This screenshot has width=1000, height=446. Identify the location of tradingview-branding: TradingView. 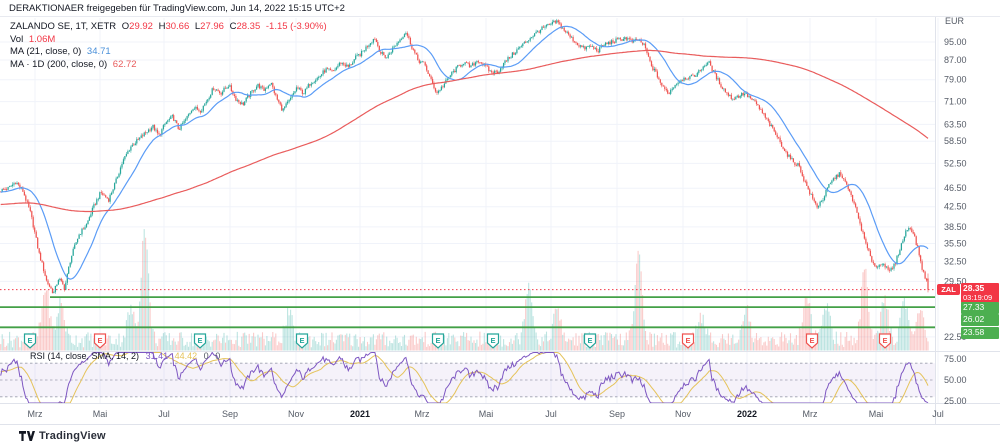
(62, 436).